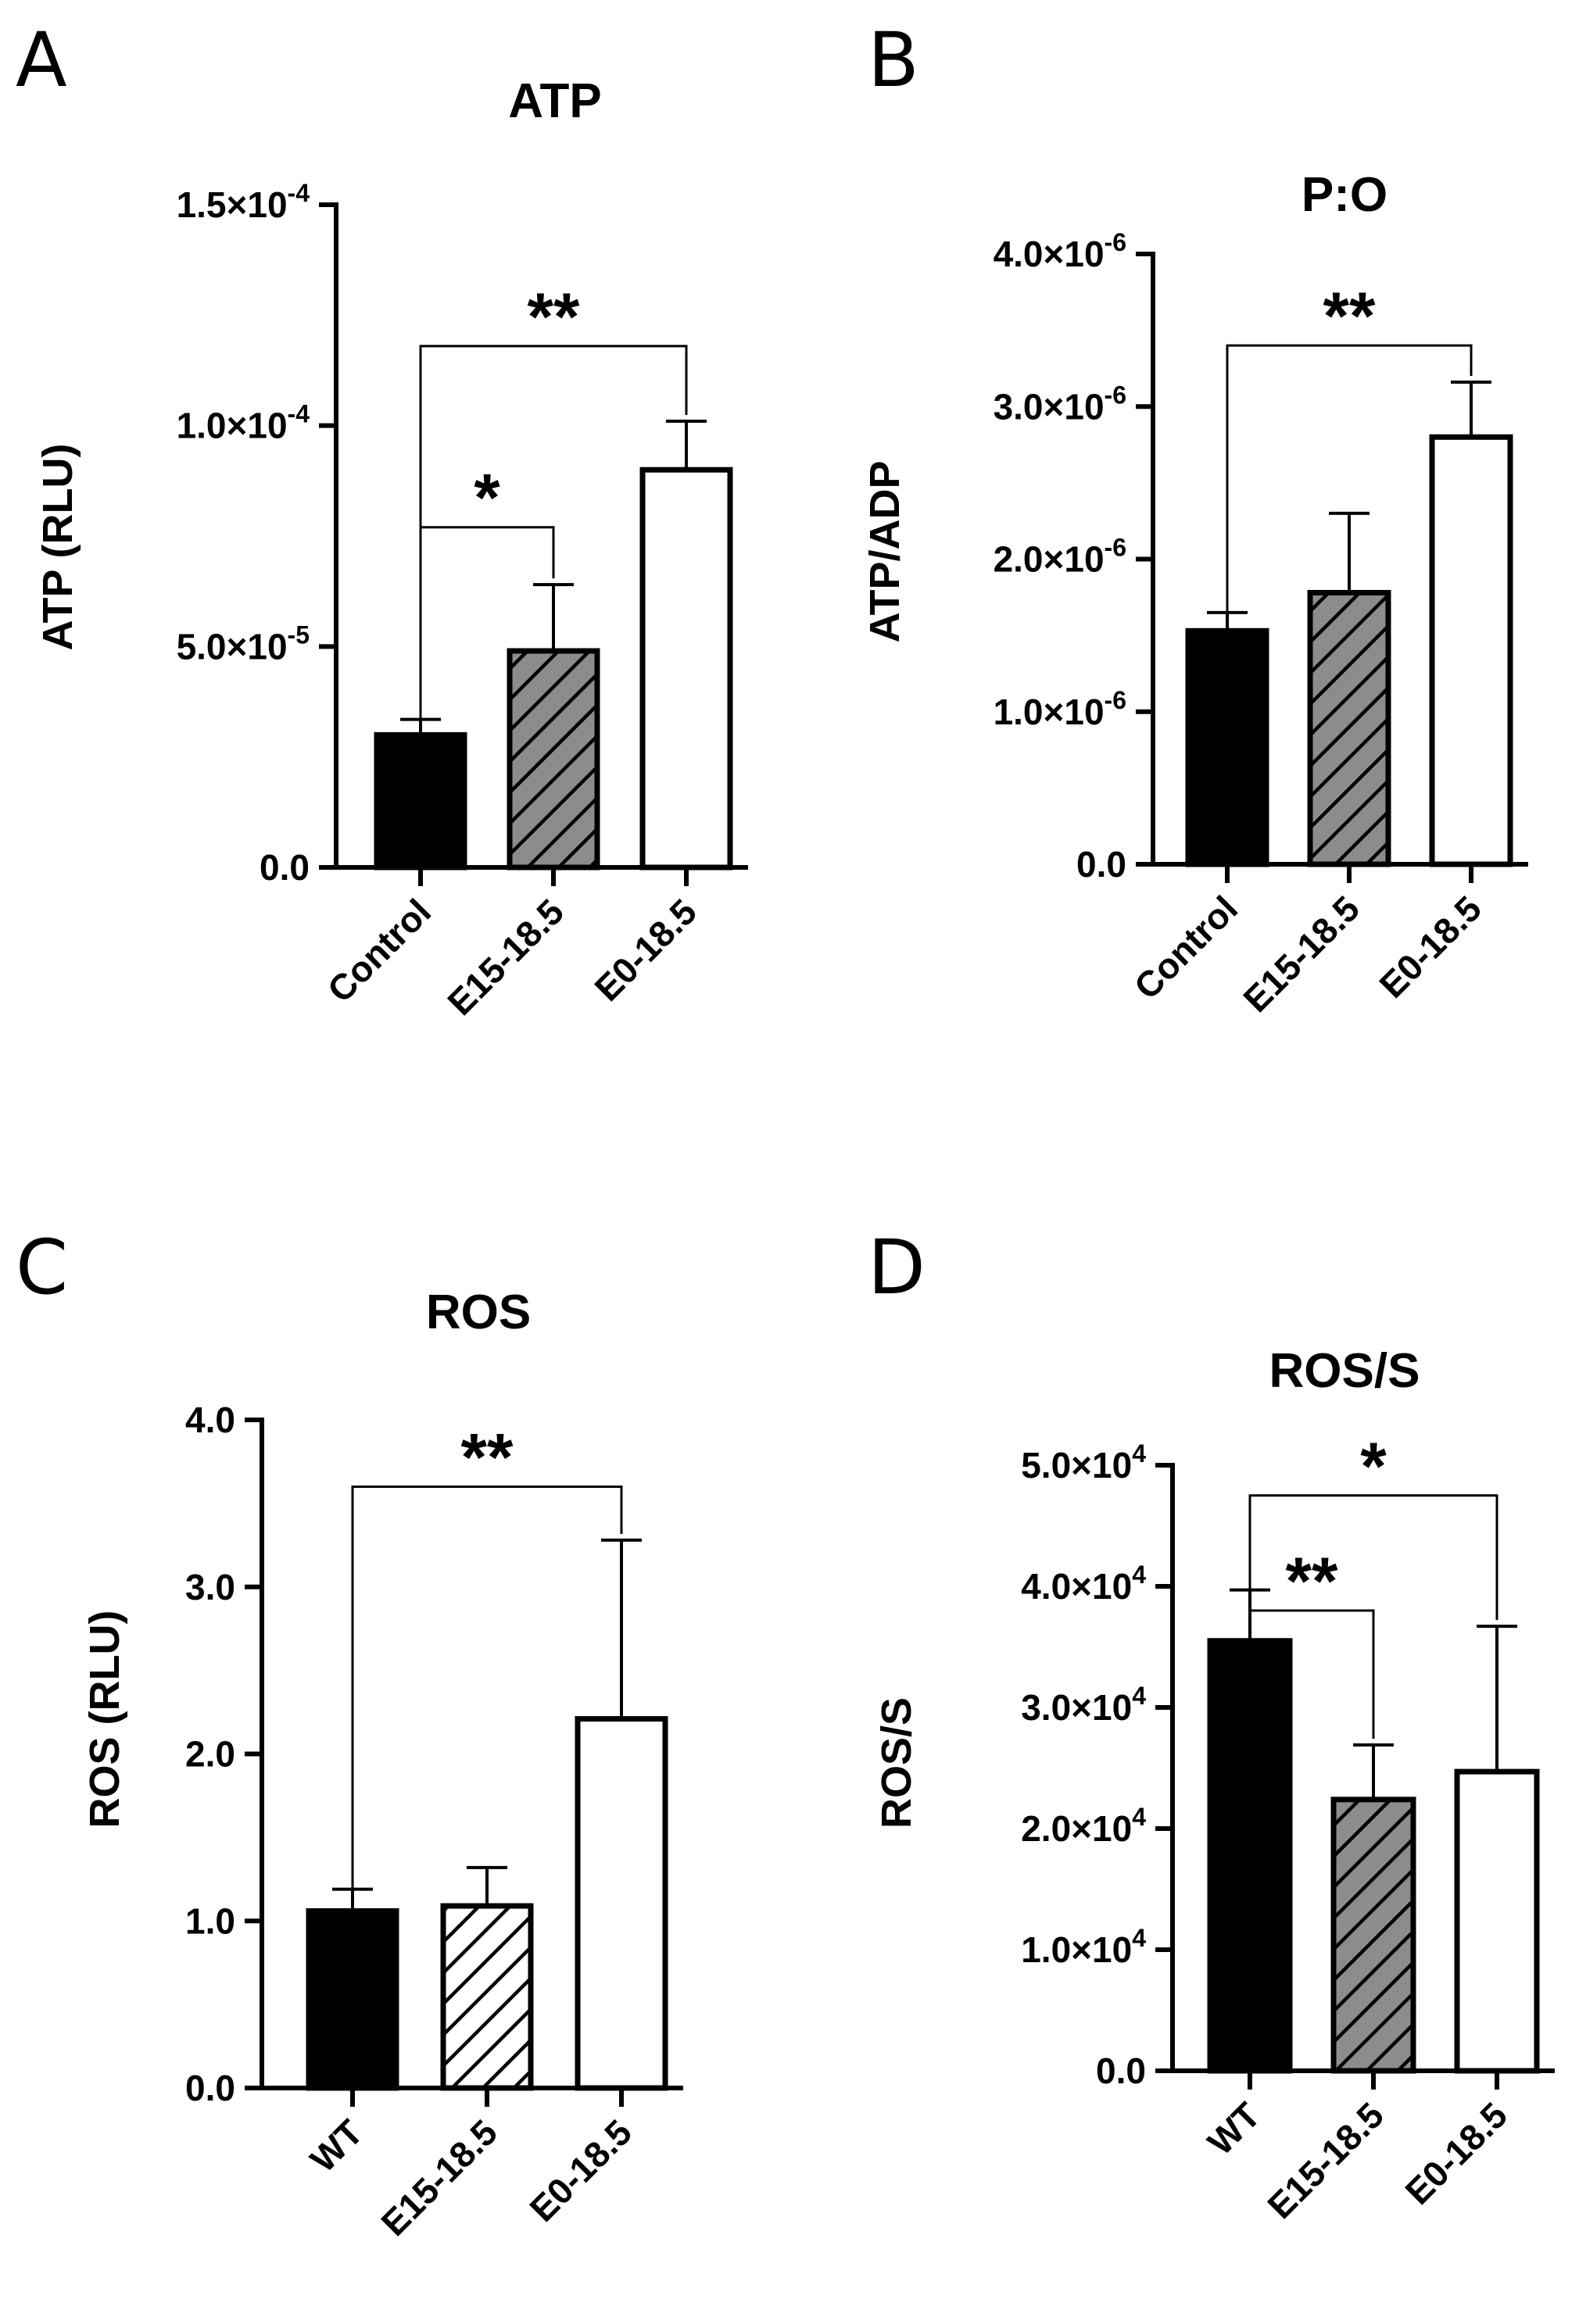 This screenshot has width=1579, height=2324. What do you see at coordinates (210, 1754) in the screenshot?
I see `y-tick-label: 2.0` at bounding box center [210, 1754].